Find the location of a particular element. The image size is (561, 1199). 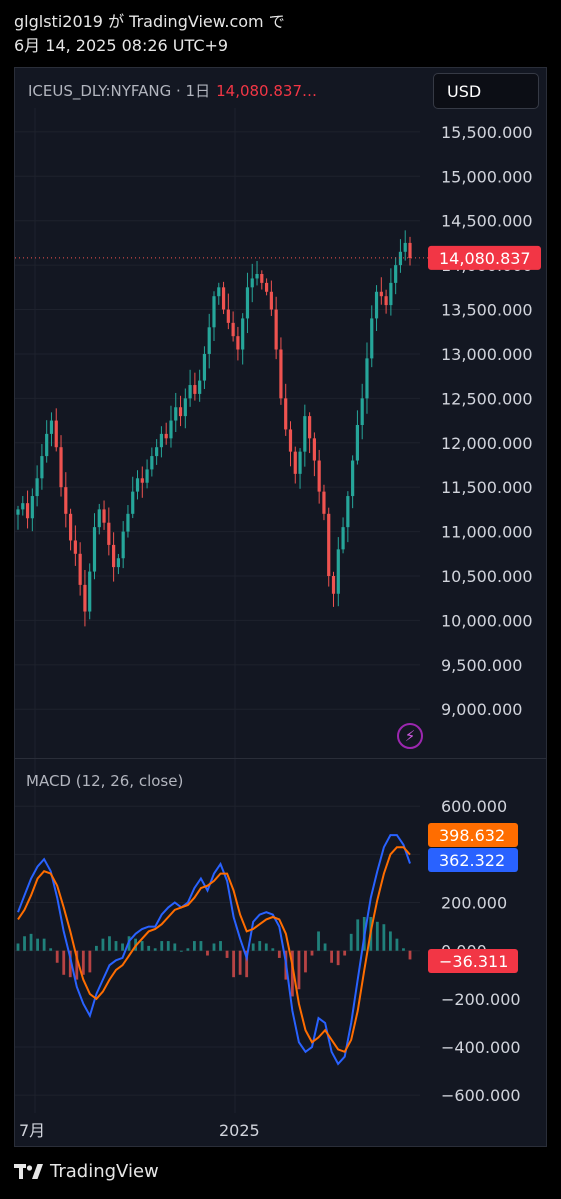

shared-by-line: glglsti2019 が TradingView.com で is located at coordinates (149, 21).